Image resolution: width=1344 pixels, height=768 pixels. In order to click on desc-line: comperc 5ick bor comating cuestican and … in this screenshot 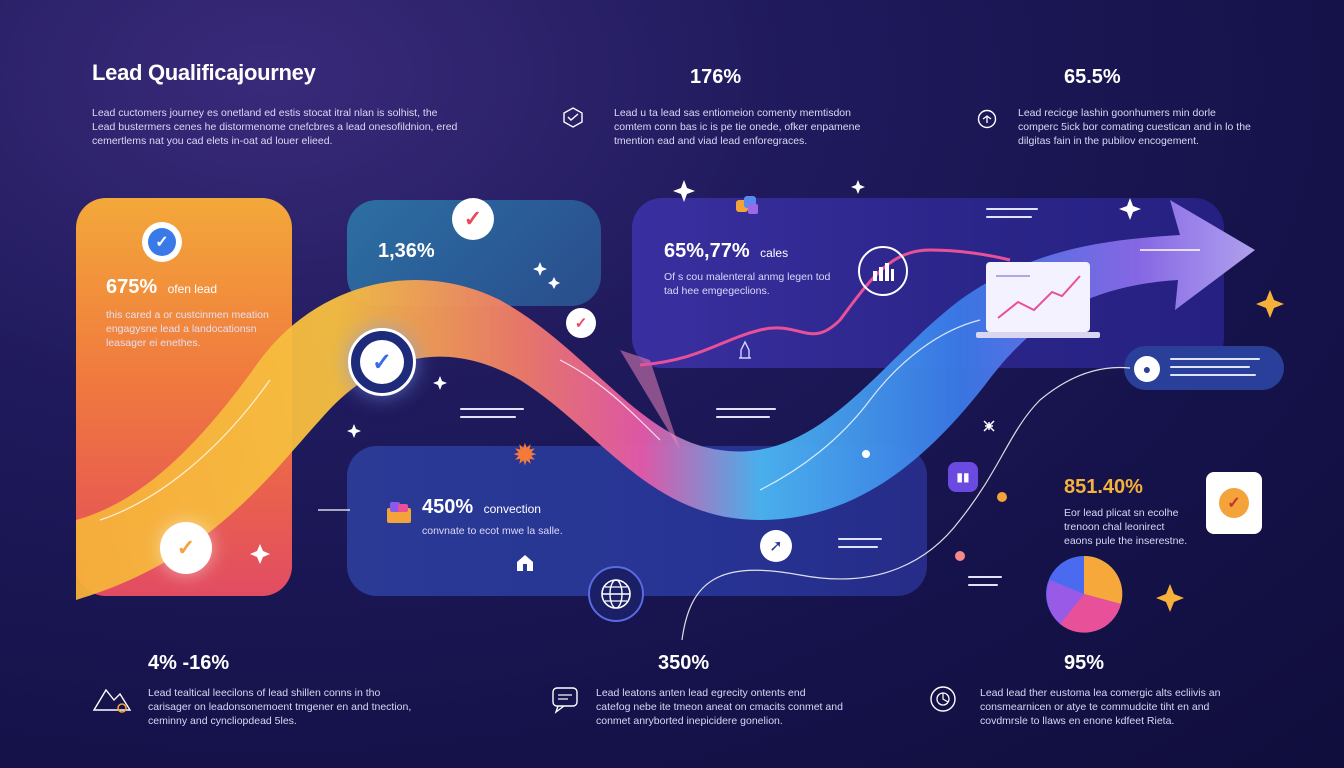, I will do `click(1134, 127)`.